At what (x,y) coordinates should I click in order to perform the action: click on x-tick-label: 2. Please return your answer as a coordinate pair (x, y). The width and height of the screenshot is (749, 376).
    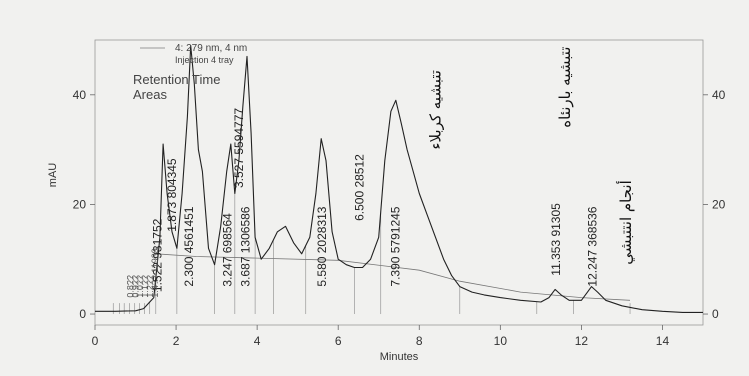
    Looking at the image, I should click on (176, 341).